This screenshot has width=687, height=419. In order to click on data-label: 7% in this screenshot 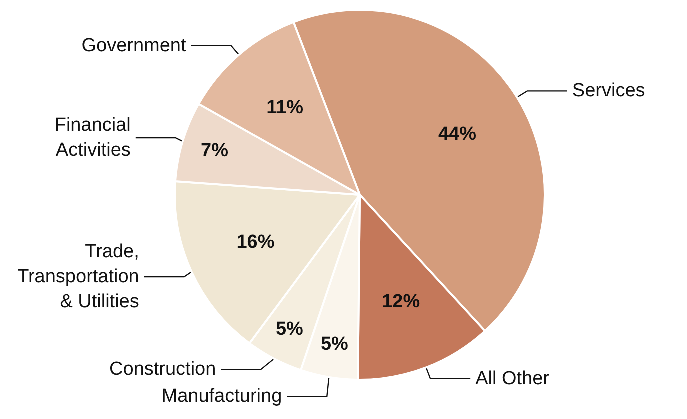, I will do `click(215, 151)`.